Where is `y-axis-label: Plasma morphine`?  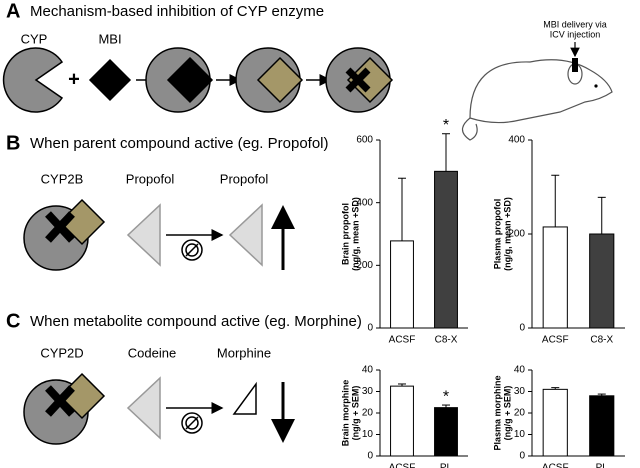 y-axis-label: Plasma morphine is located at coordinates (497, 412).